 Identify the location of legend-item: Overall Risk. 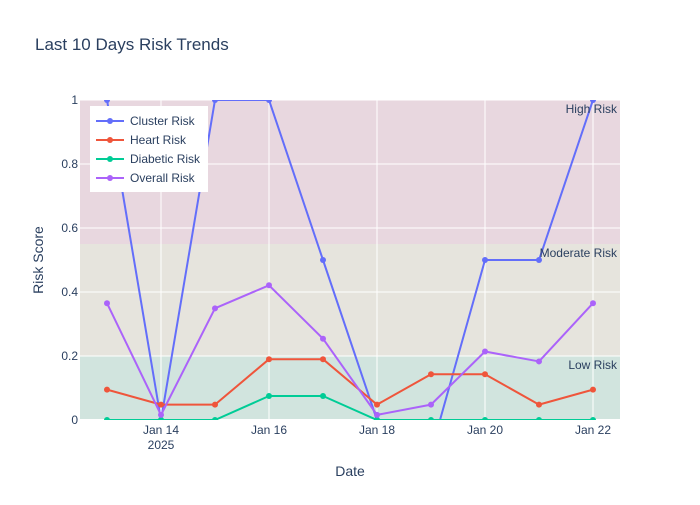
(146, 178).